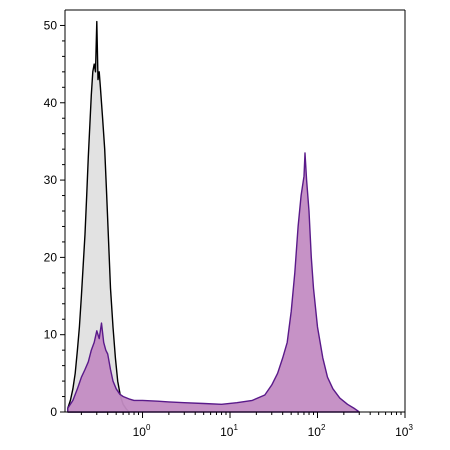 Image resolution: width=450 pixels, height=450 pixels. What do you see at coordinates (229, 431) in the screenshot?
I see `x-tick-label: 10¹` at bounding box center [229, 431].